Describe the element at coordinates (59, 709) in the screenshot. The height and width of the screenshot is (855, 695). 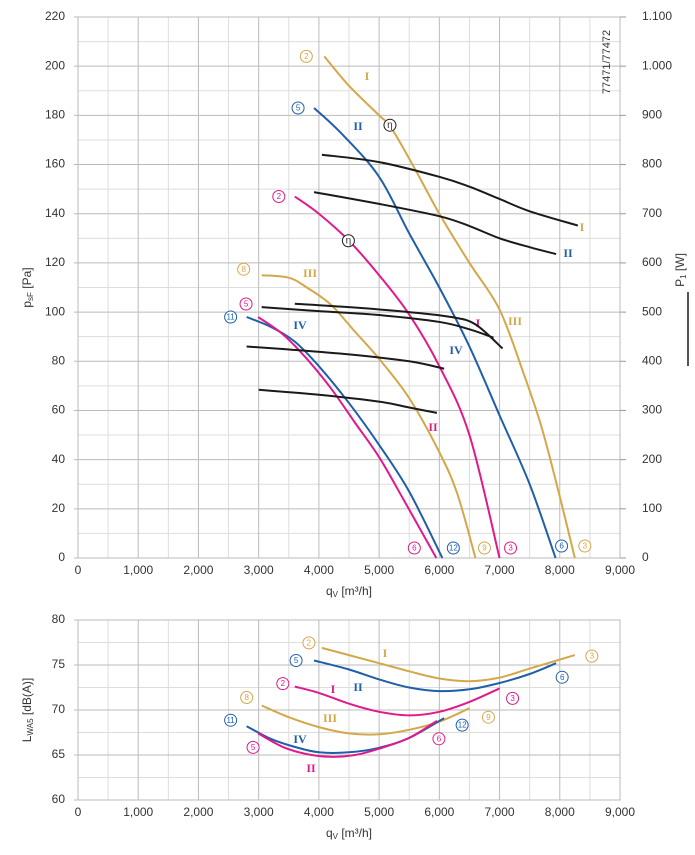
I see `y-tick-label: 70` at that location.